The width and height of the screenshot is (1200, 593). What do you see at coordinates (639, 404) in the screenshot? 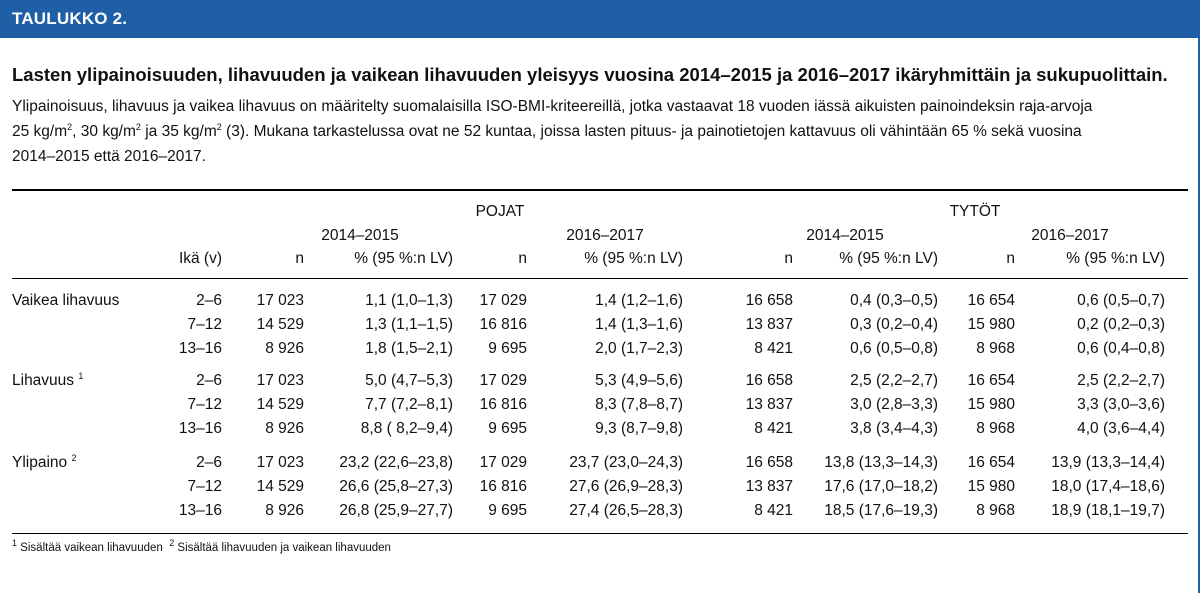
I see `percent-ci-cell: 8,3 (7,8–8,7)` at bounding box center [639, 404].